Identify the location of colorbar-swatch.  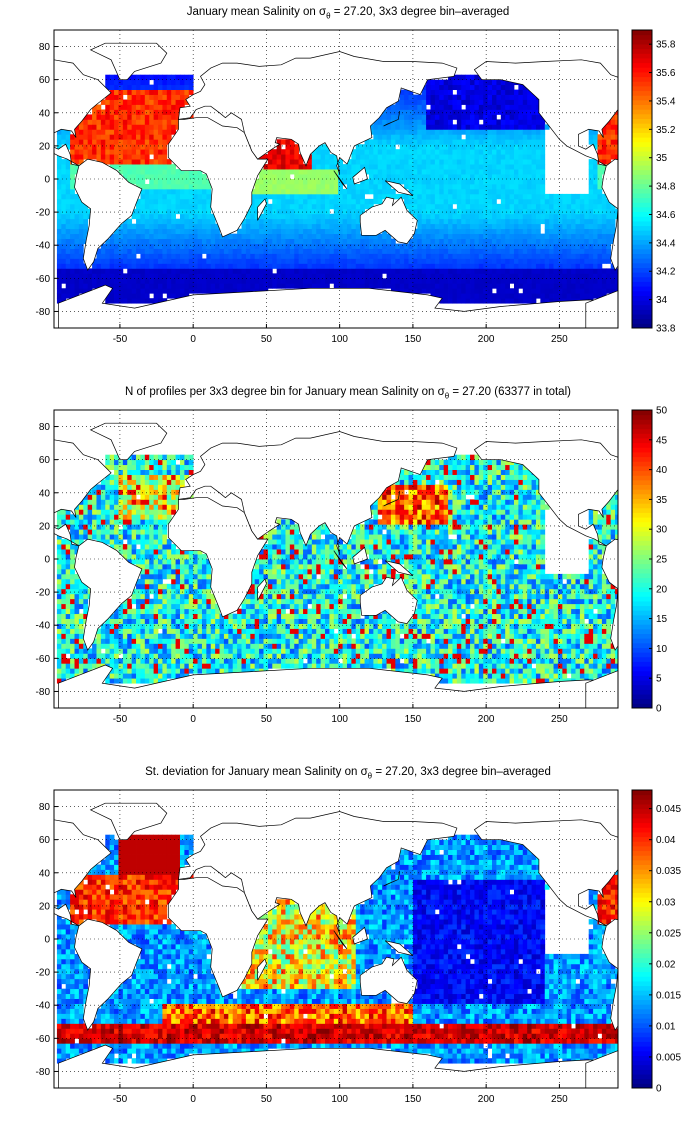
(642, 135).